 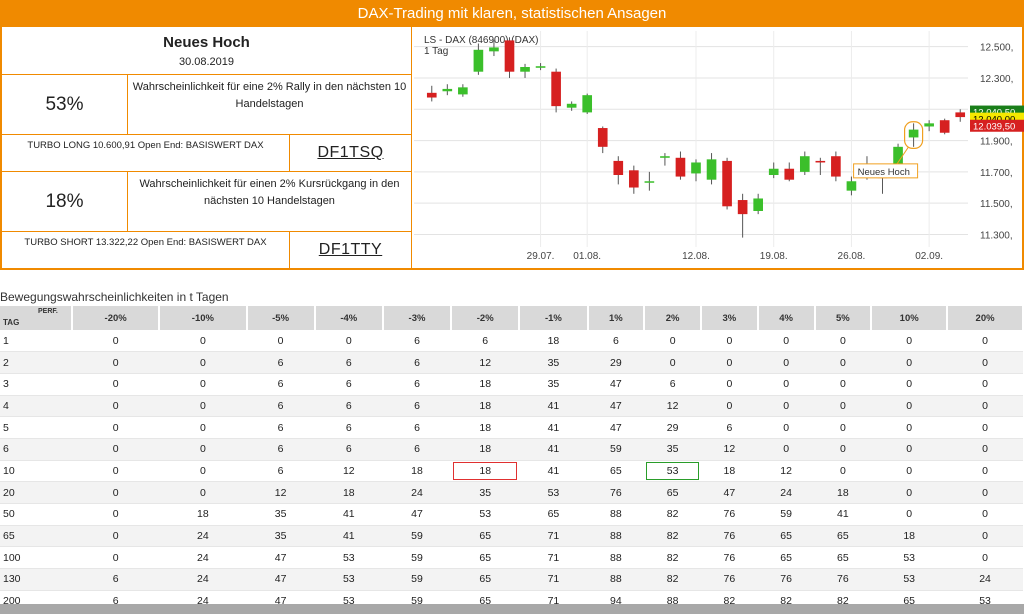 What do you see at coordinates (417, 318) in the screenshot?
I see `column-header: -3%` at bounding box center [417, 318].